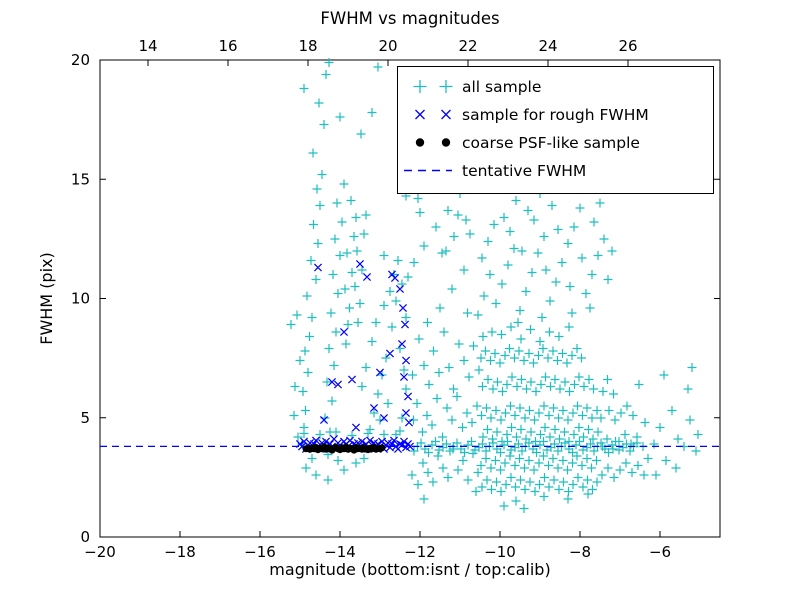 This screenshot has height=600, width=800. I want to click on svg-text: −16, so click(260, 552).